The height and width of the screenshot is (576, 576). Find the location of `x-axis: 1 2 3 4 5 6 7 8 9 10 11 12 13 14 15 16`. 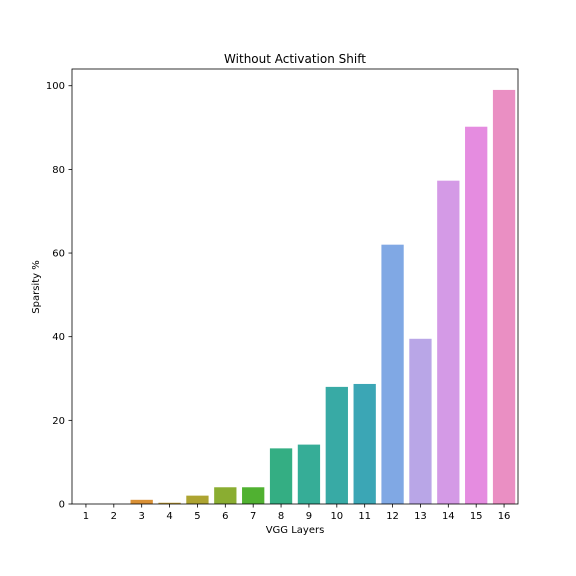

x-axis: 1 2 3 4 5 6 7 8 9 10 11 12 13 14 15 16 is located at coordinates (297, 513).